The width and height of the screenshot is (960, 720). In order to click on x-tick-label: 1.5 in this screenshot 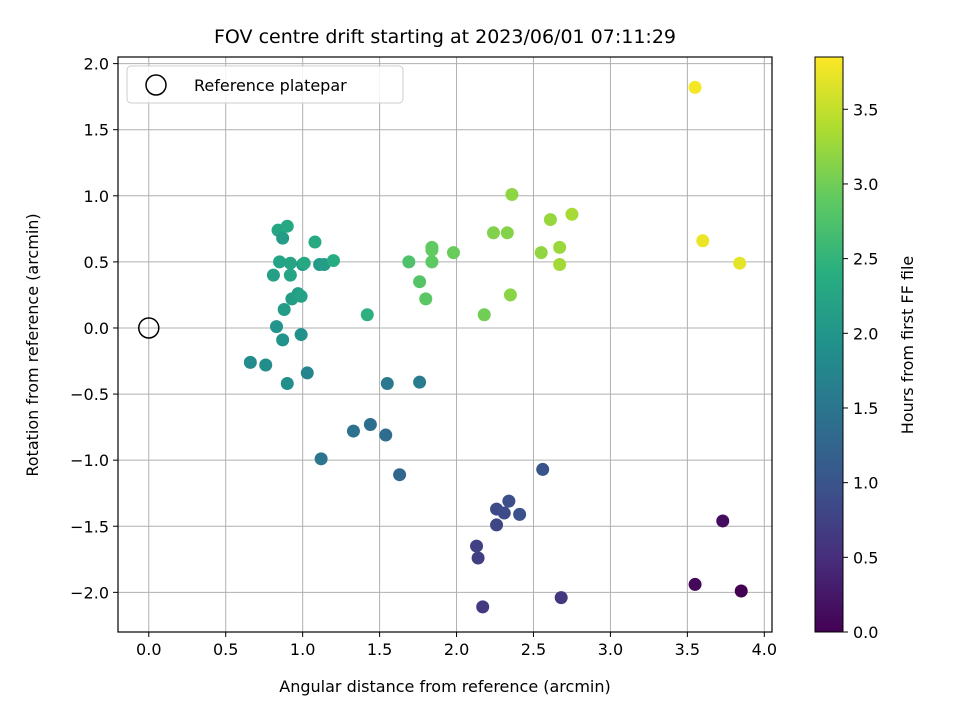, I will do `click(379, 649)`.